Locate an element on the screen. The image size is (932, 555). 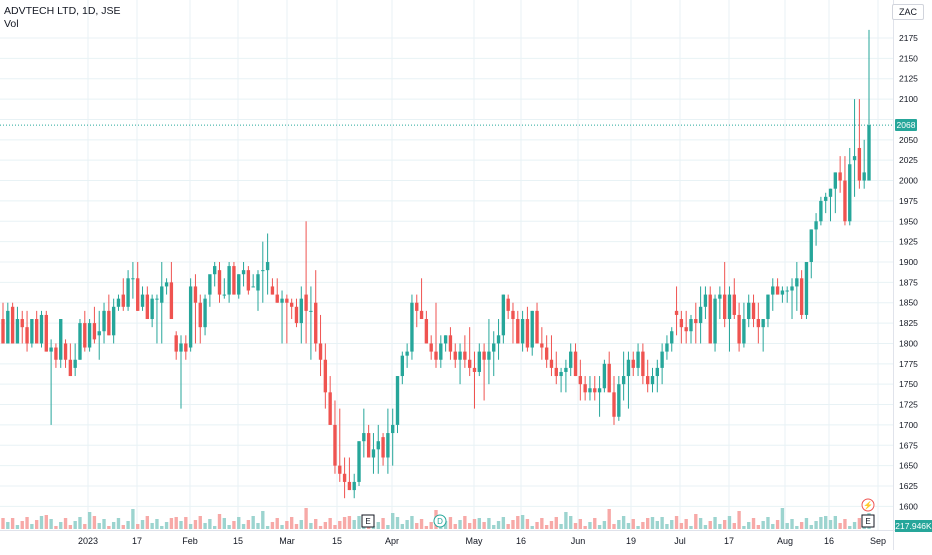
price-tick-label: 1800 is located at coordinates (908, 343).